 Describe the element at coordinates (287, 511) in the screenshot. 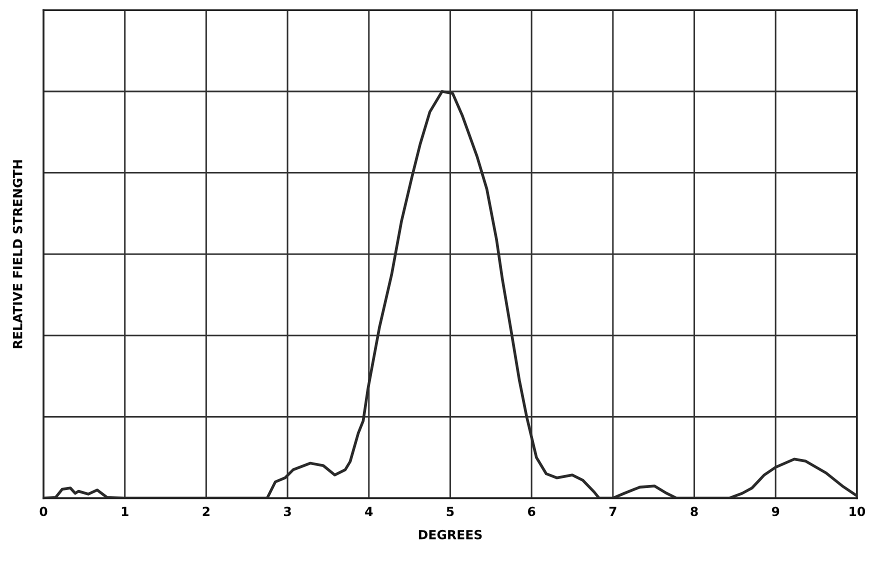

I see `x-tick-label: 3` at that location.